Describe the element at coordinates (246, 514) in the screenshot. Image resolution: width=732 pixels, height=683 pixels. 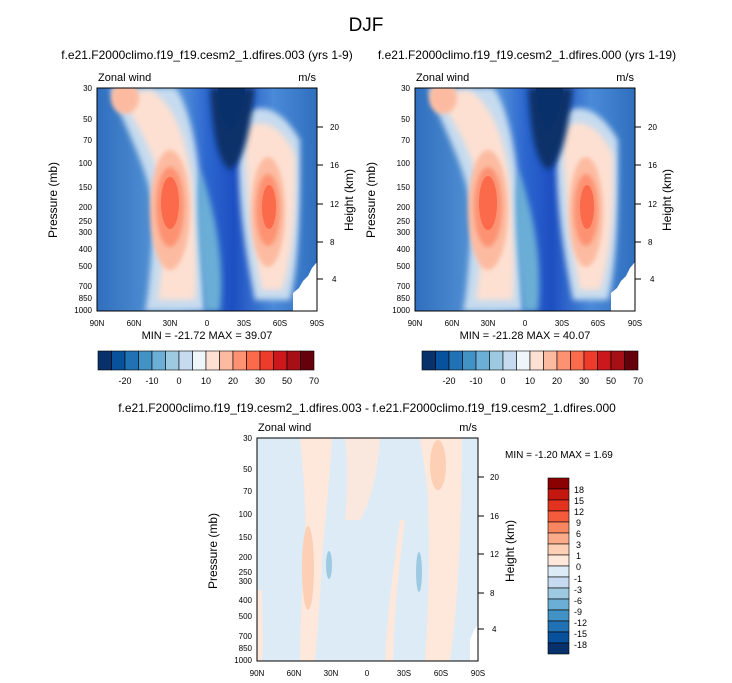
I see `p-tick-100: 100` at that location.